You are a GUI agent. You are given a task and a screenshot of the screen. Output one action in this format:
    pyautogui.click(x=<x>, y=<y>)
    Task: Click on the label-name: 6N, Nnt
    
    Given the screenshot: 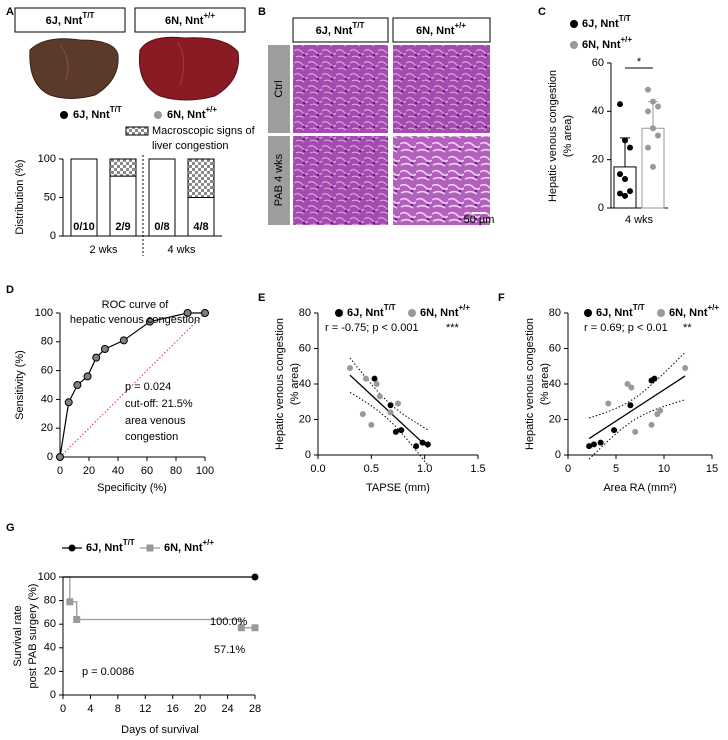 What is the action you would take?
    pyautogui.click(x=688, y=313)
    